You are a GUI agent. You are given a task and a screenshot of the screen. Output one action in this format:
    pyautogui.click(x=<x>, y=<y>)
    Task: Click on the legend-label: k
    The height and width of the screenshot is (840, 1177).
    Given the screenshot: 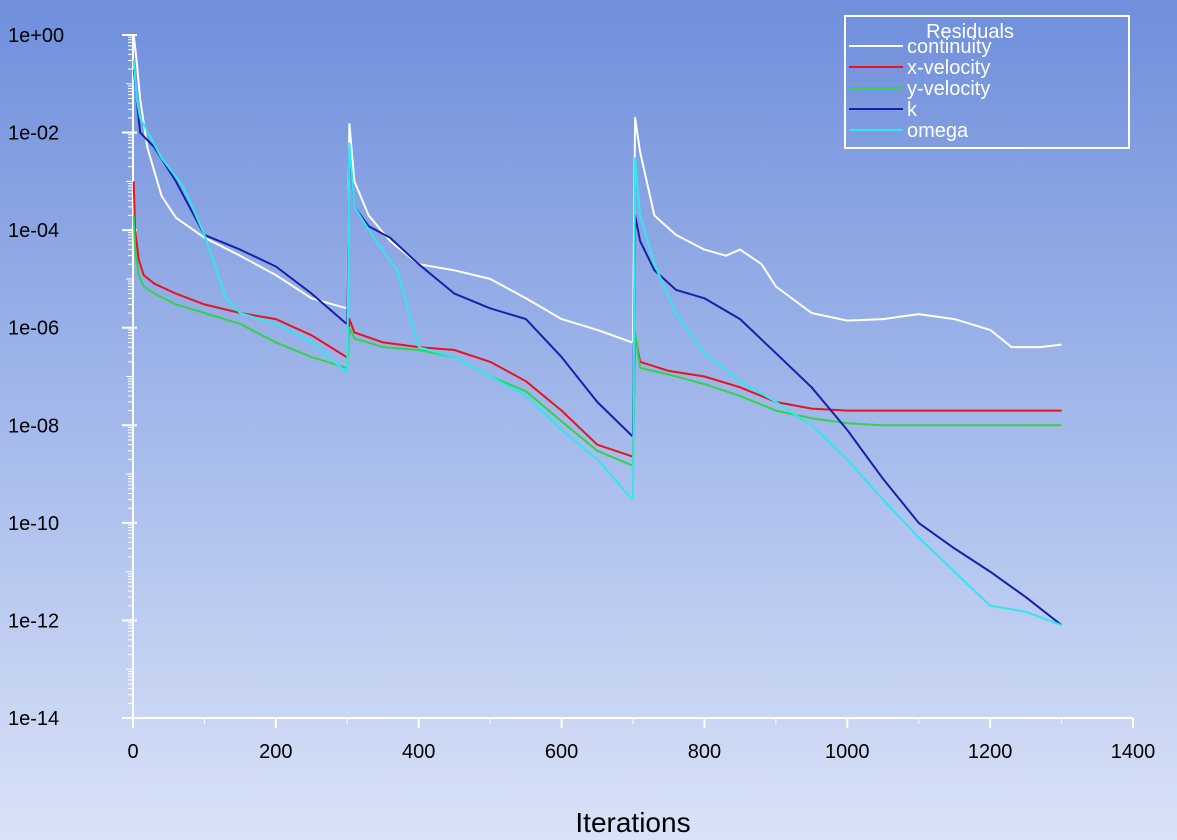 What is the action you would take?
    pyautogui.click(x=912, y=110)
    